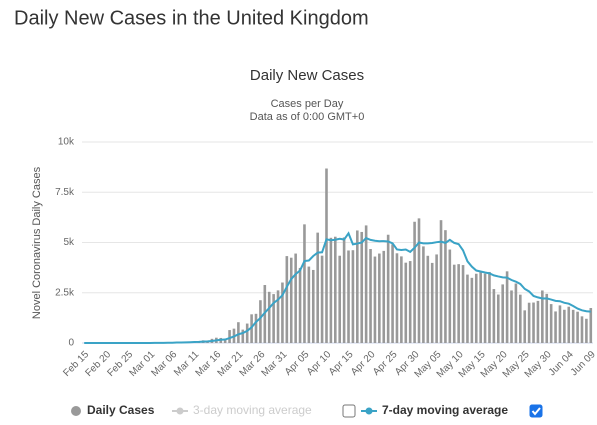 The height and width of the screenshot is (425, 597). Describe the element at coordinates (66, 142) in the screenshot. I see `y-tick-label: 10k` at that location.